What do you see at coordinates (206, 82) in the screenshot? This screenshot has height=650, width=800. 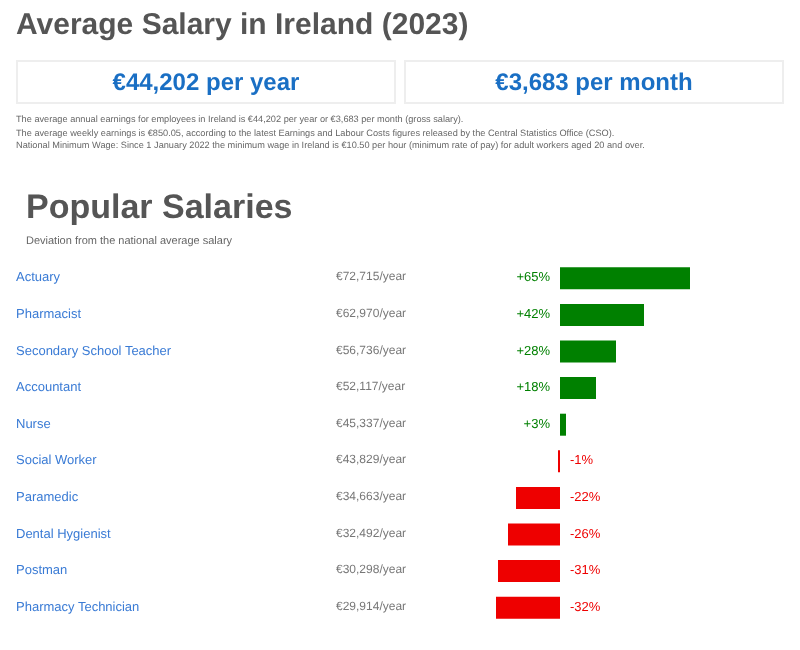 I see `text: €44,202 per year` at bounding box center [206, 82].